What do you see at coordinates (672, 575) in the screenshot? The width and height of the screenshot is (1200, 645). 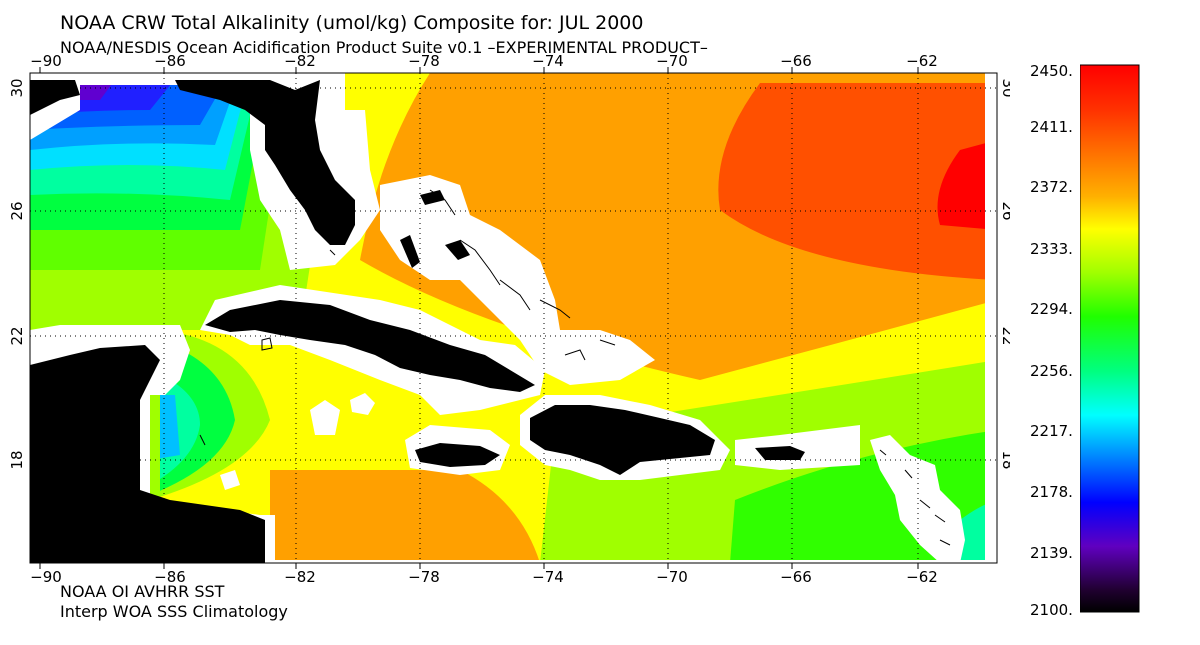 I see `lon-label-bottom-70: −70` at bounding box center [672, 575].